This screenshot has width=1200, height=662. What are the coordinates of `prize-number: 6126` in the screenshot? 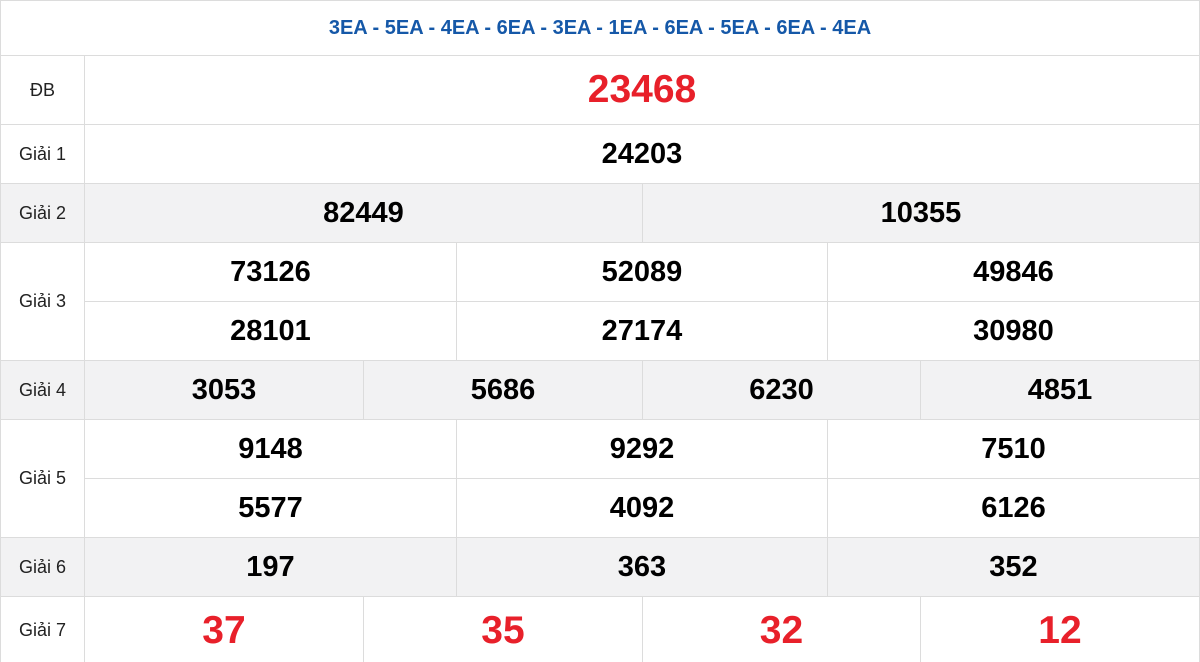 It's located at (1014, 508).